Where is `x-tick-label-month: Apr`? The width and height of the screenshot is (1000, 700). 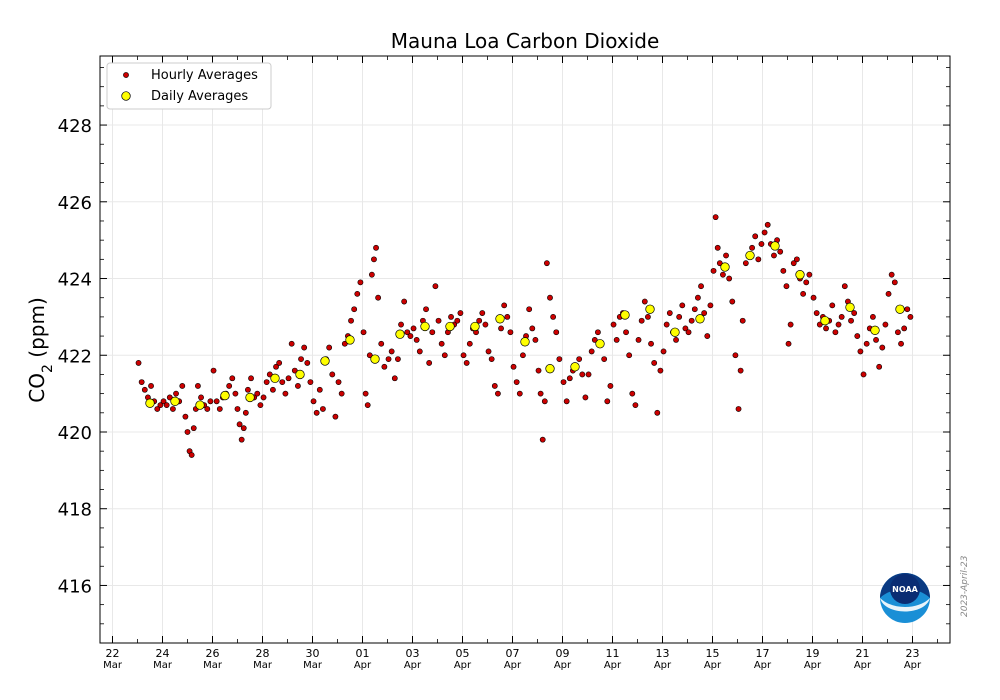 x-tick-label-month: Apr is located at coordinates (363, 665).